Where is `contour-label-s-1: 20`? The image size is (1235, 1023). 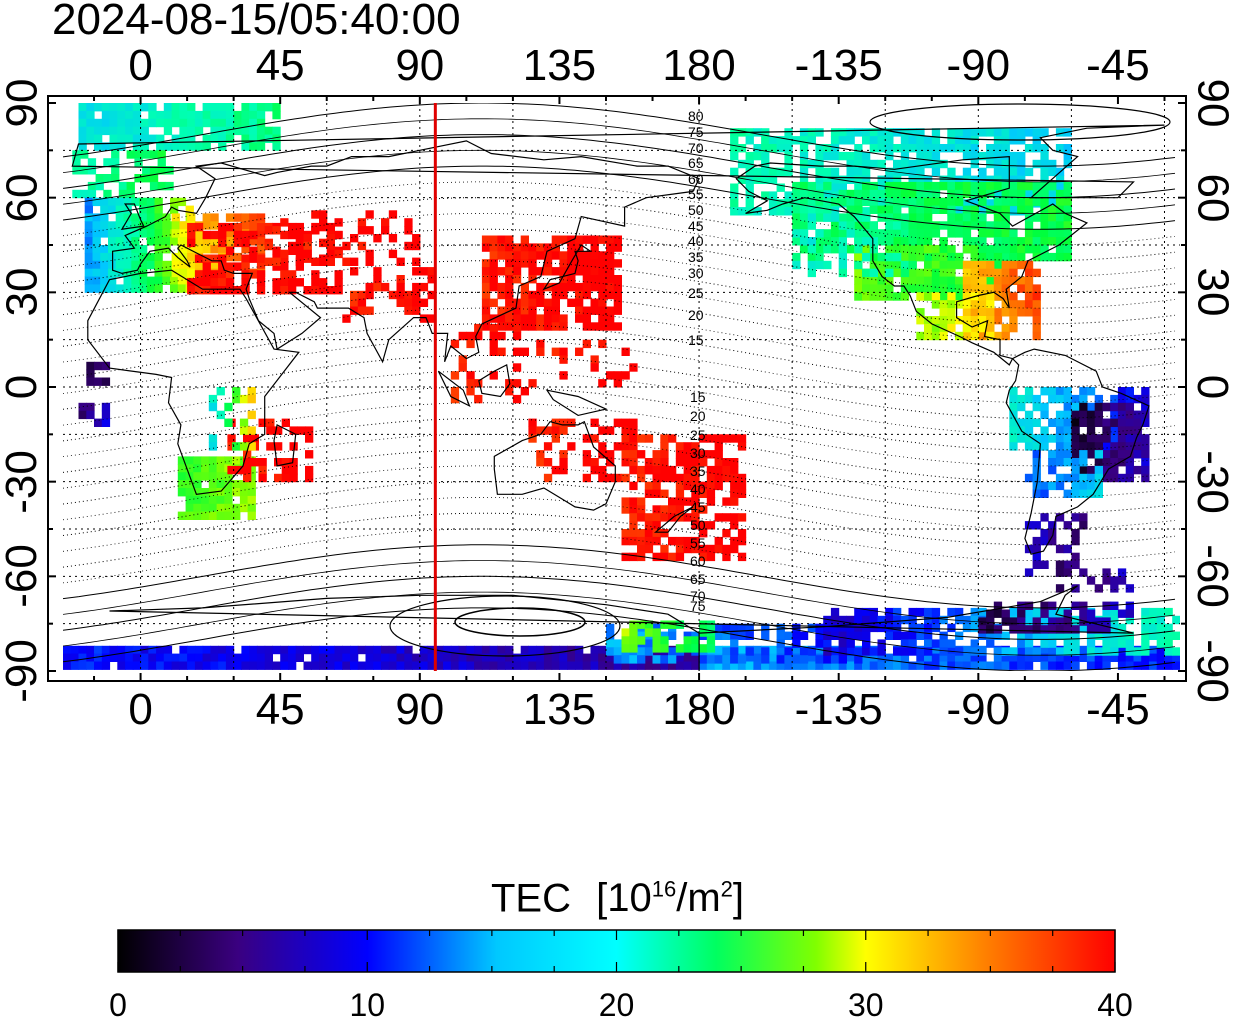 contour-label-s-1: 20 is located at coordinates (698, 416).